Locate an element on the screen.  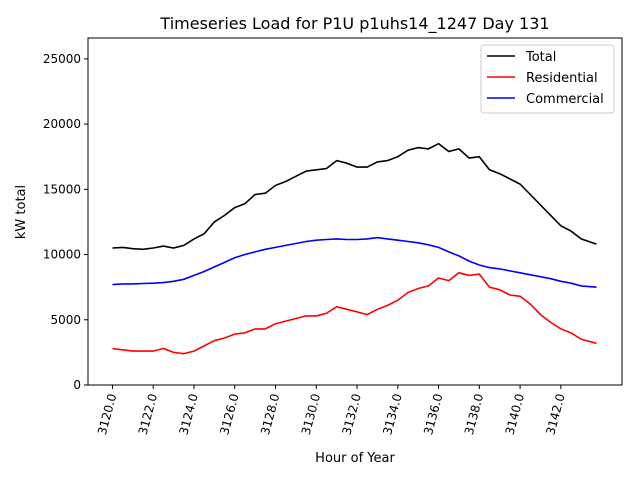
legend-label: Residential is located at coordinates (562, 78).